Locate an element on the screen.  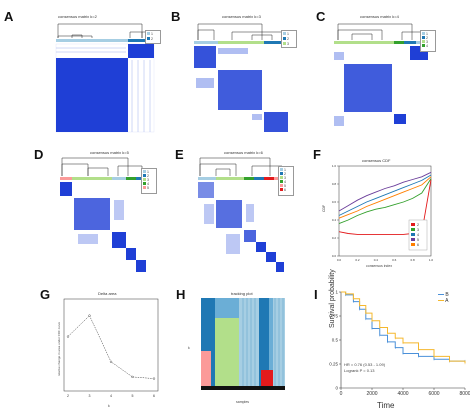
x-tick-label: 6000 is located at coordinates (433, 394).